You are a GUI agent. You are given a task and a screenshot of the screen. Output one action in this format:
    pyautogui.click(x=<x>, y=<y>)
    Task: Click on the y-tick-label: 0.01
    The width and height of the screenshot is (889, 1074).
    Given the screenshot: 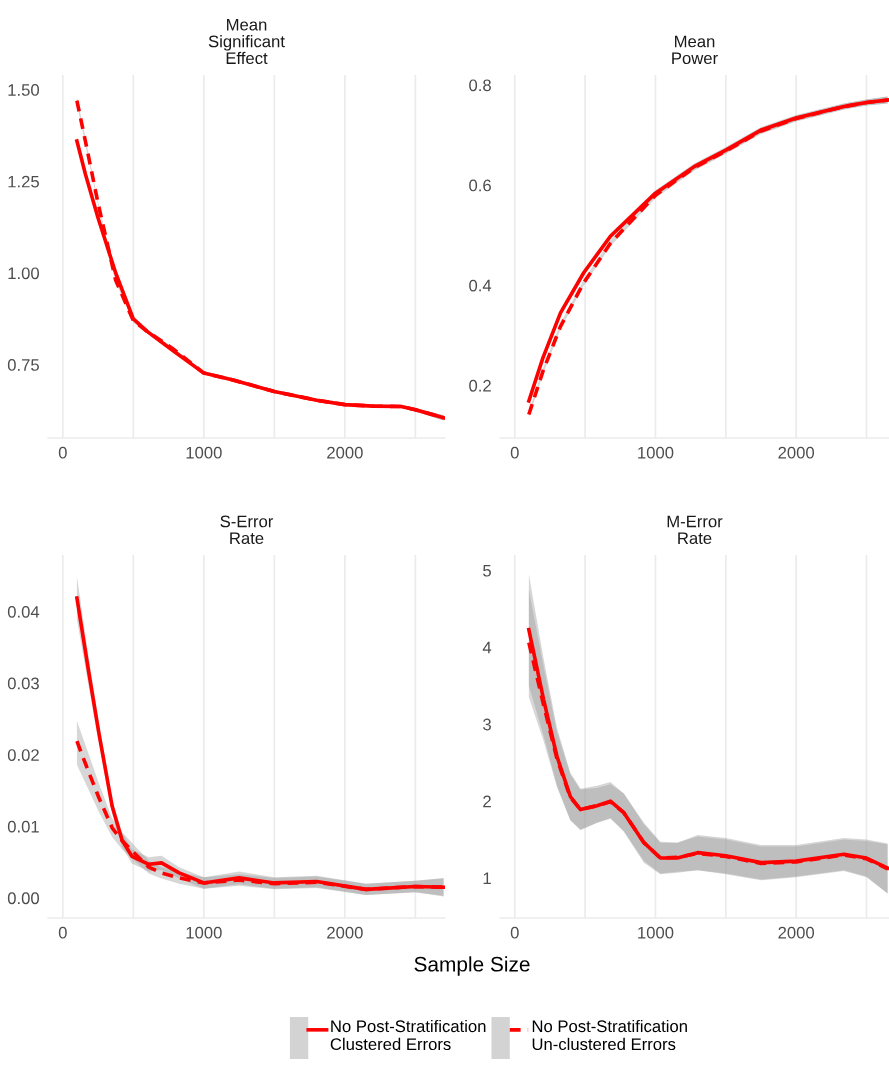 What is the action you would take?
    pyautogui.click(x=23, y=826)
    